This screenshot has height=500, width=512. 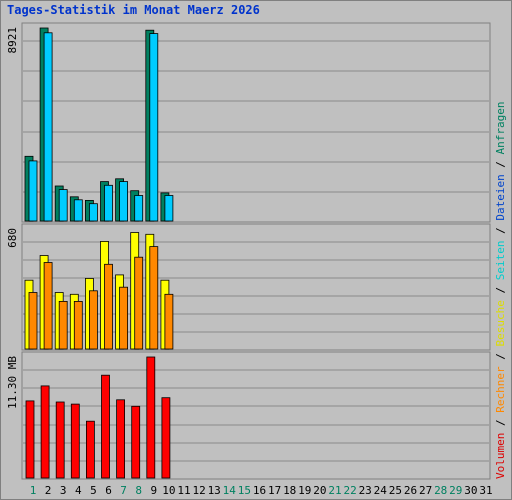 I want to click on x-tick-label: 22, so click(x=349, y=490).